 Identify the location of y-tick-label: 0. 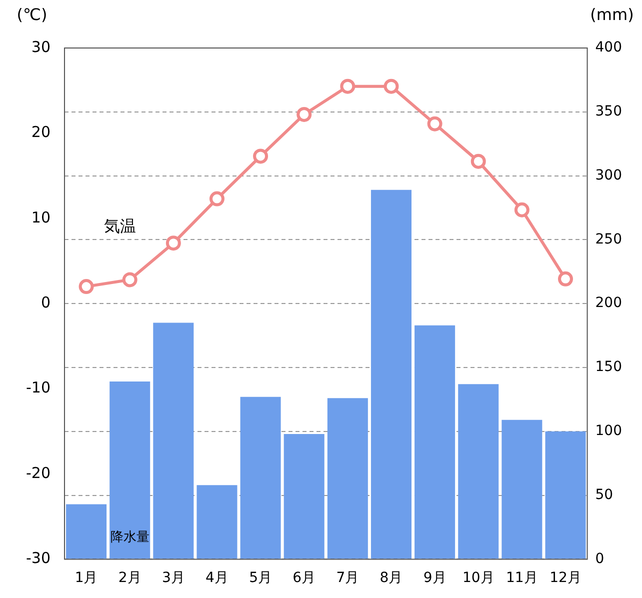
(45, 302).